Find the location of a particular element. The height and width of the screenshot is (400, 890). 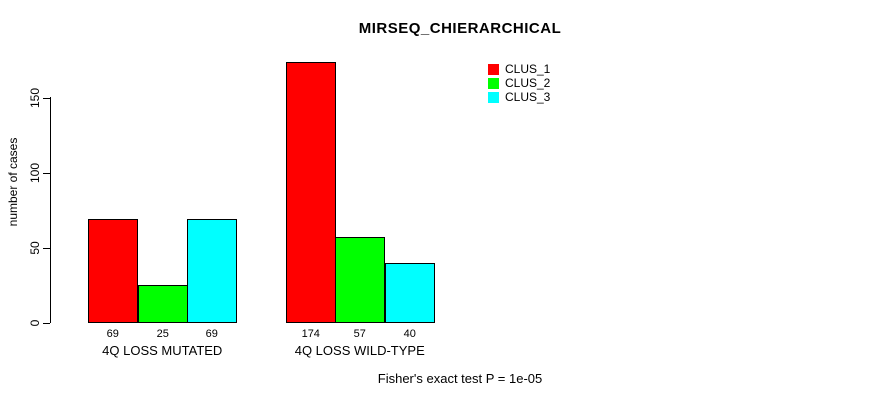

bar-clus_3-group2 is located at coordinates (410, 293).